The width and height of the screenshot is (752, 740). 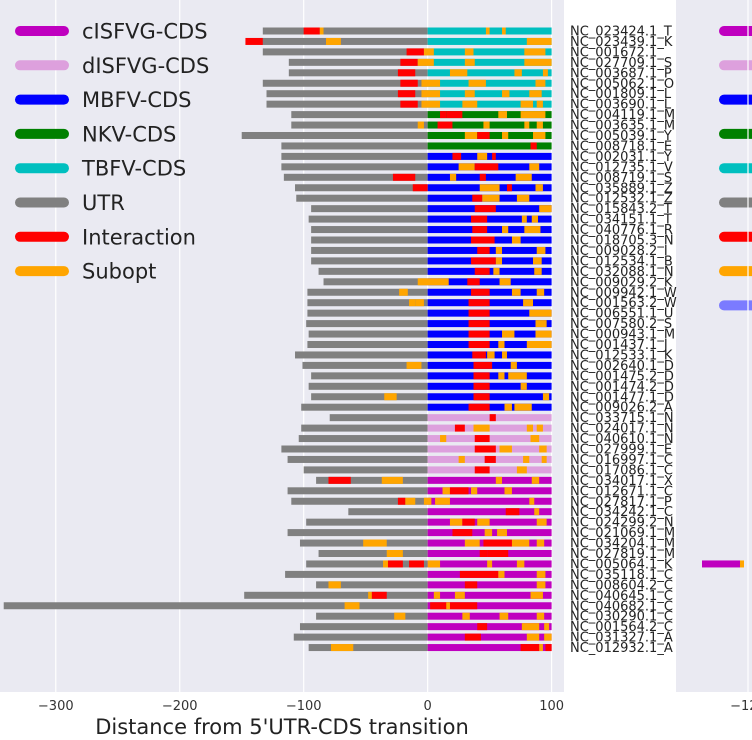 I want to click on row-label: NC_009026.2_A, so click(x=621, y=408).